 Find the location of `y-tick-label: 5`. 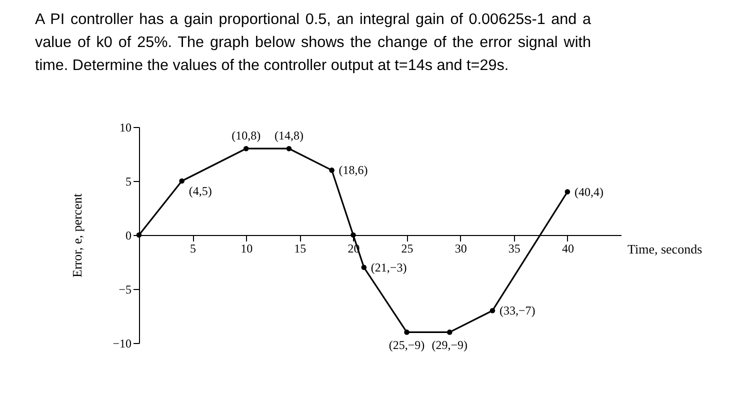

y-tick-label: 5 is located at coordinates (129, 181).